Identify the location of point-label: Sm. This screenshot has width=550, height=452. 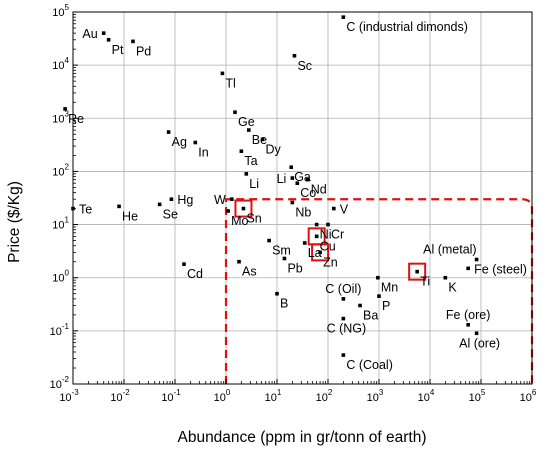
(281, 251).